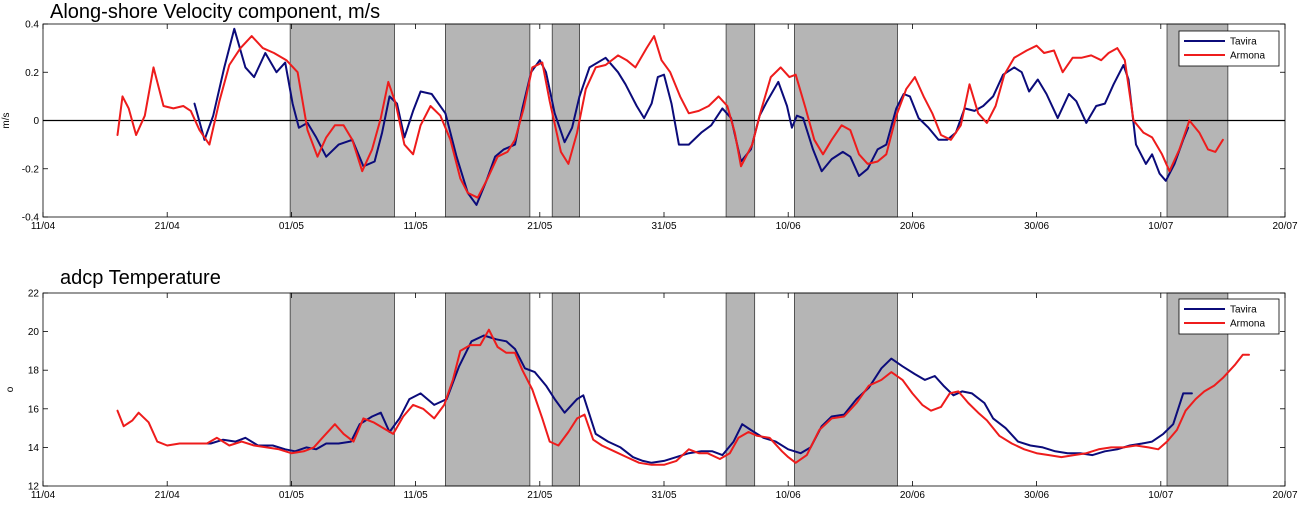 This screenshot has width=1300, height=505. I want to click on y-tick-label: 16, so click(34, 409).